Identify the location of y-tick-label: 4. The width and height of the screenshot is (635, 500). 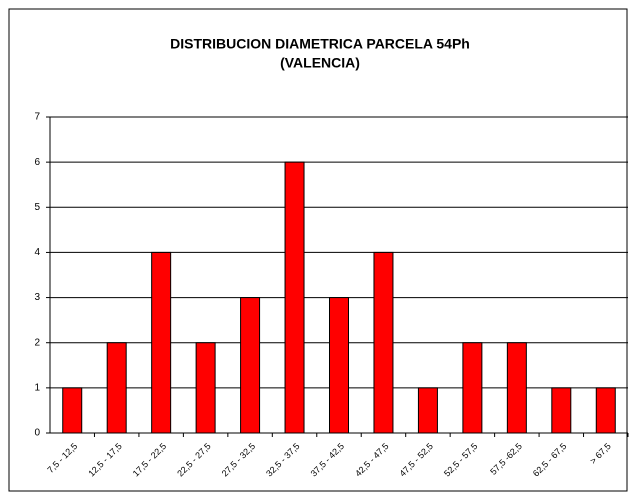
(37, 252).